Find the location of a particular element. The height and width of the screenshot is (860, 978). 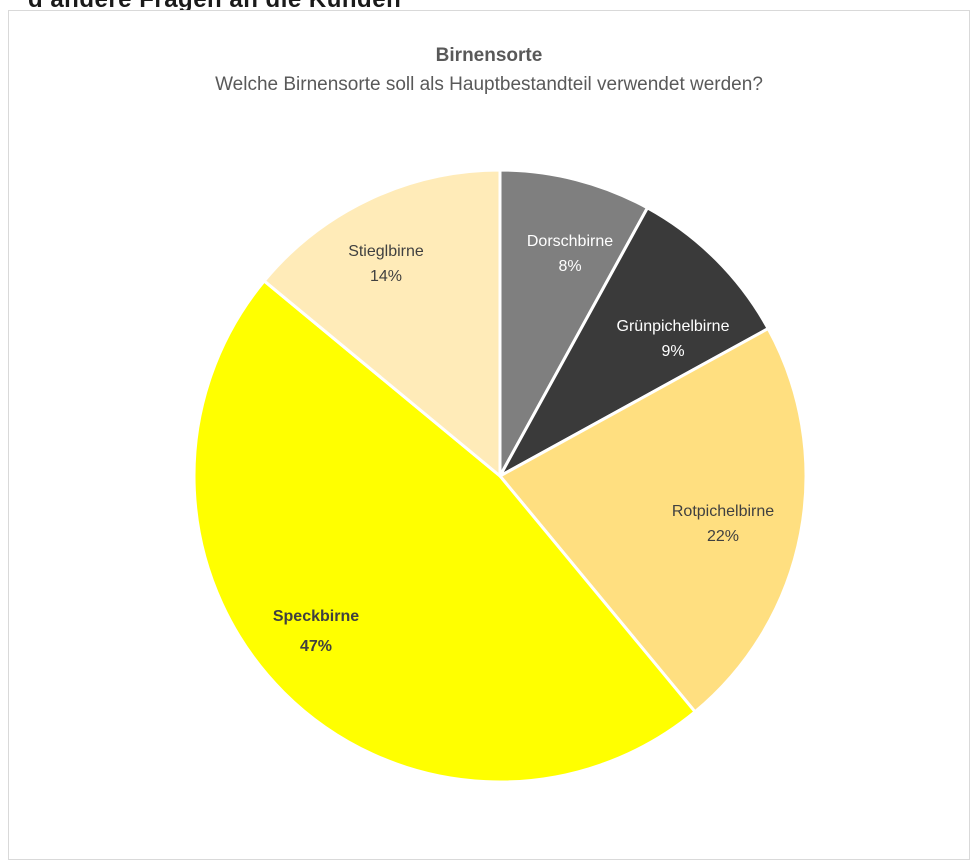

slice-label-name: Grünpichelbirne is located at coordinates (673, 326).